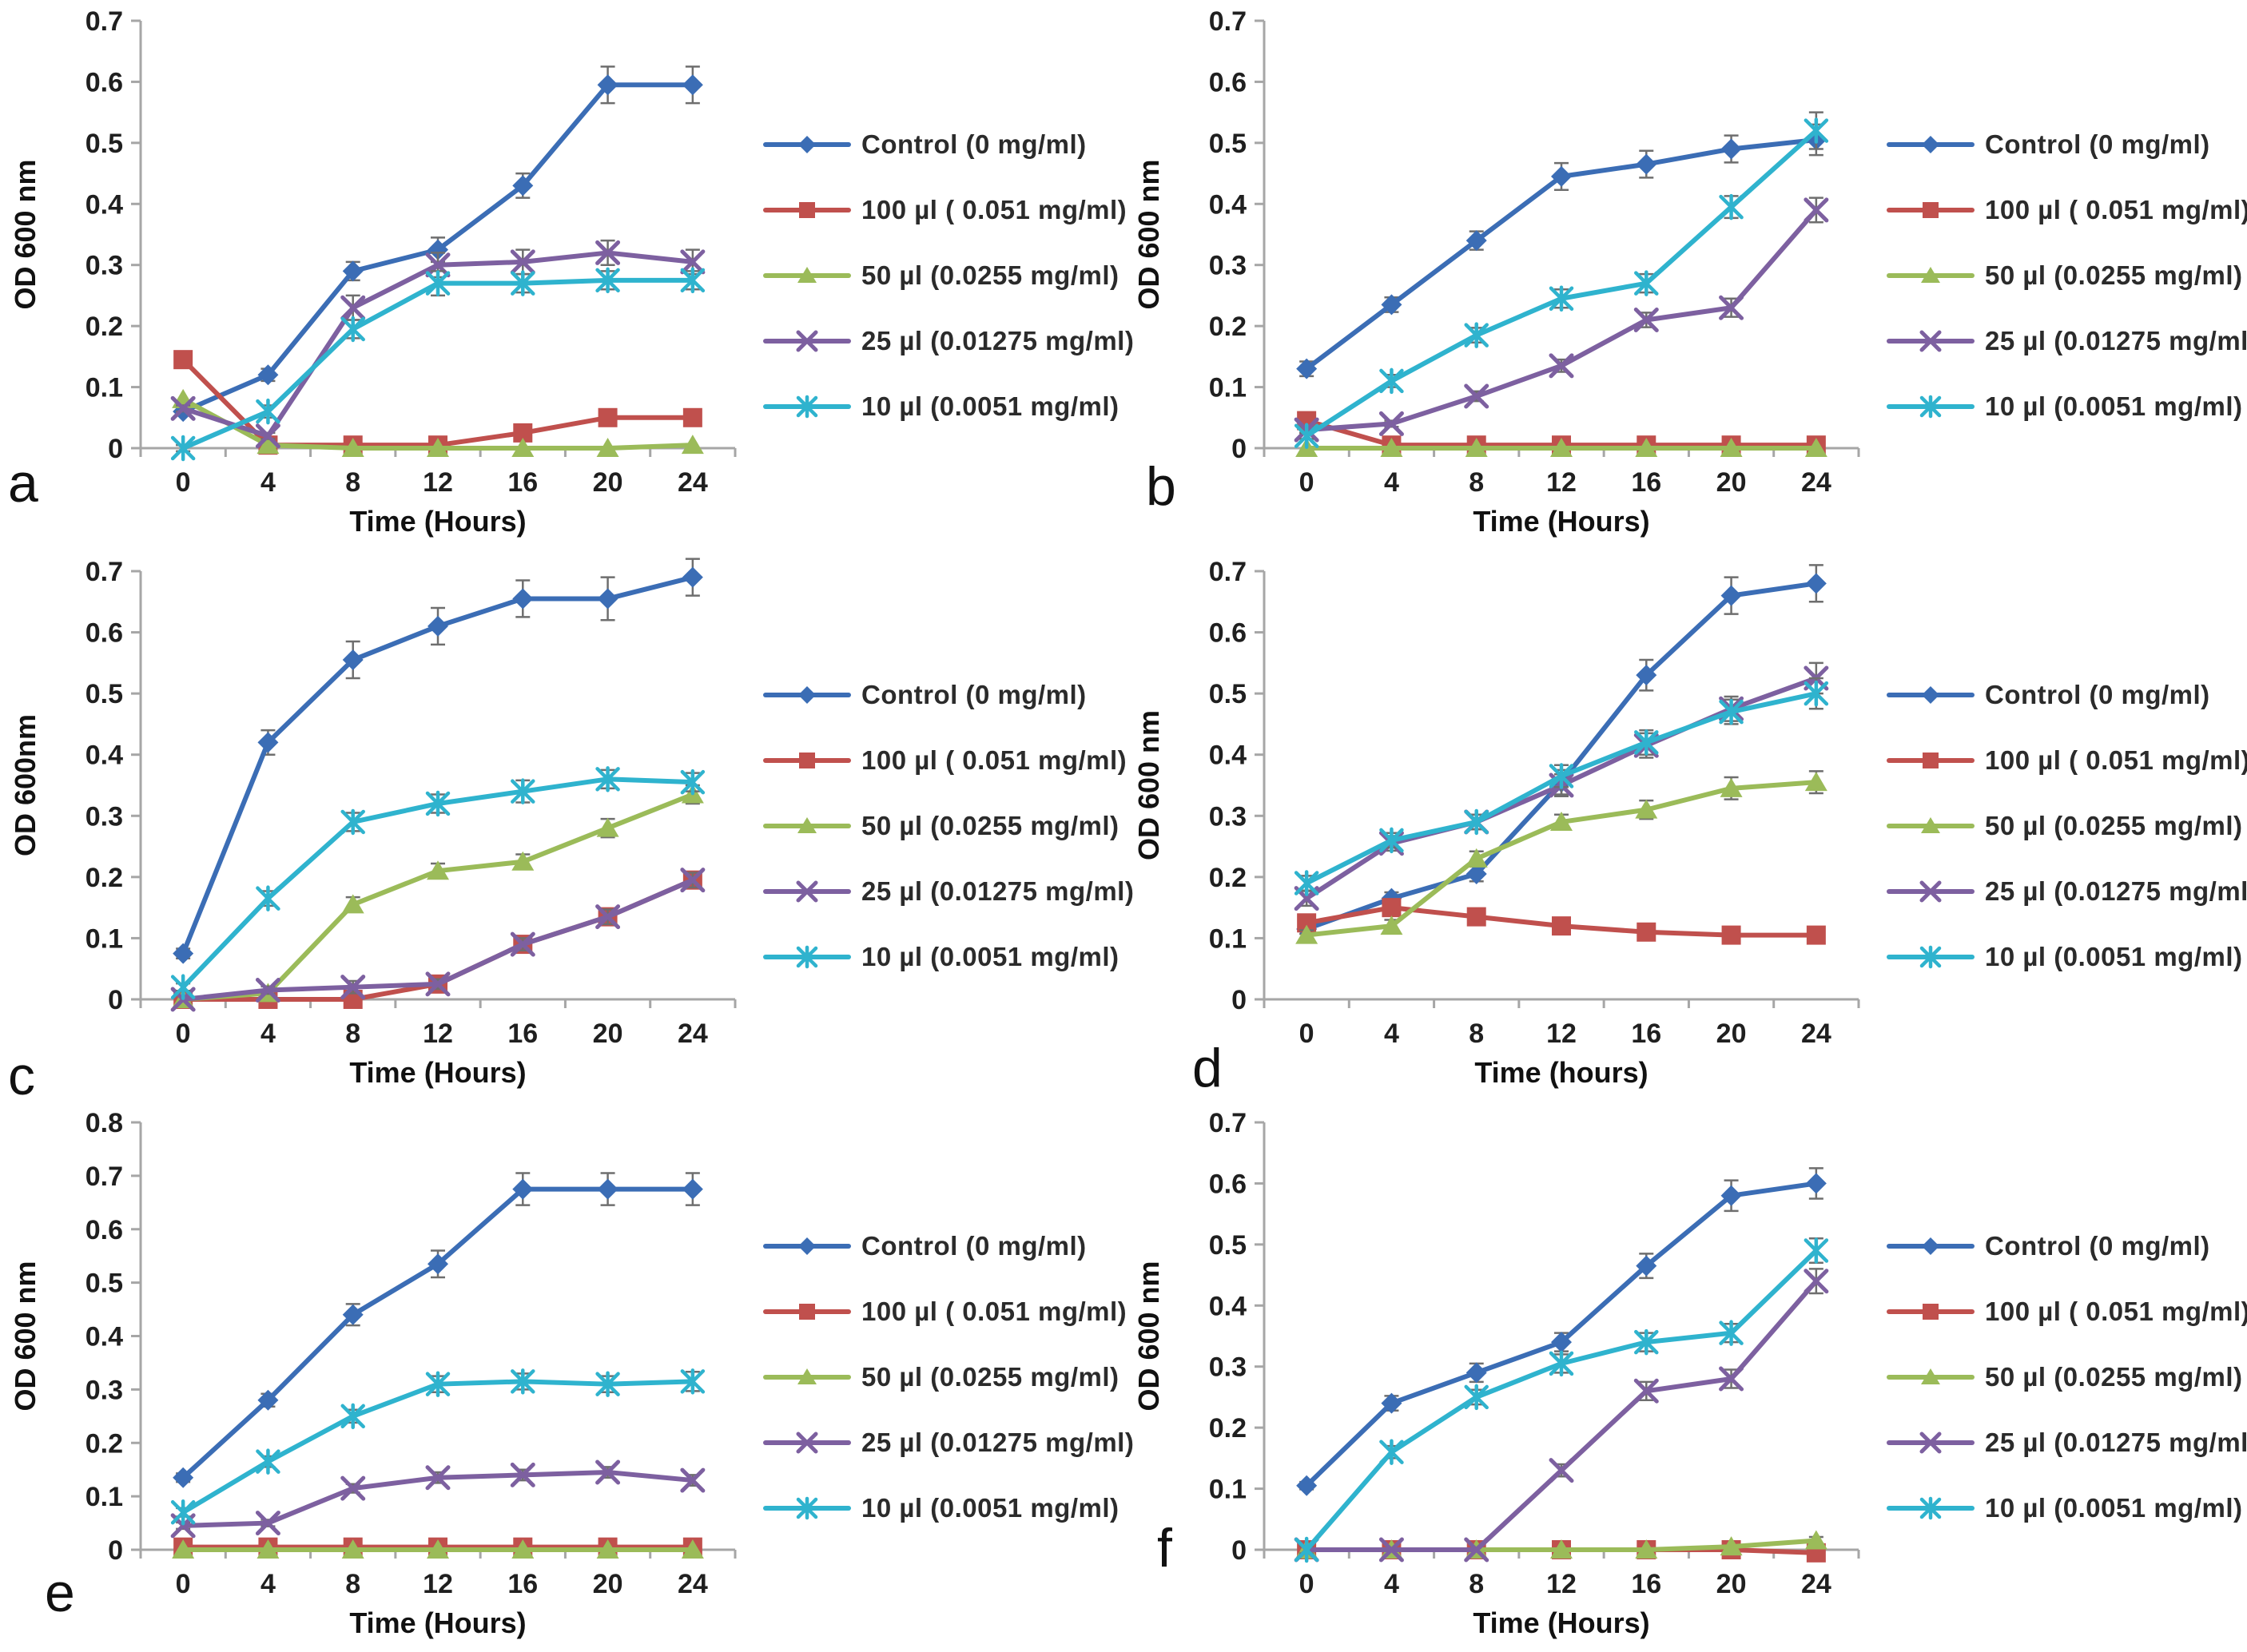 The image size is (2247, 1652). I want to click on x-tick-label: 24, so click(1816, 482).